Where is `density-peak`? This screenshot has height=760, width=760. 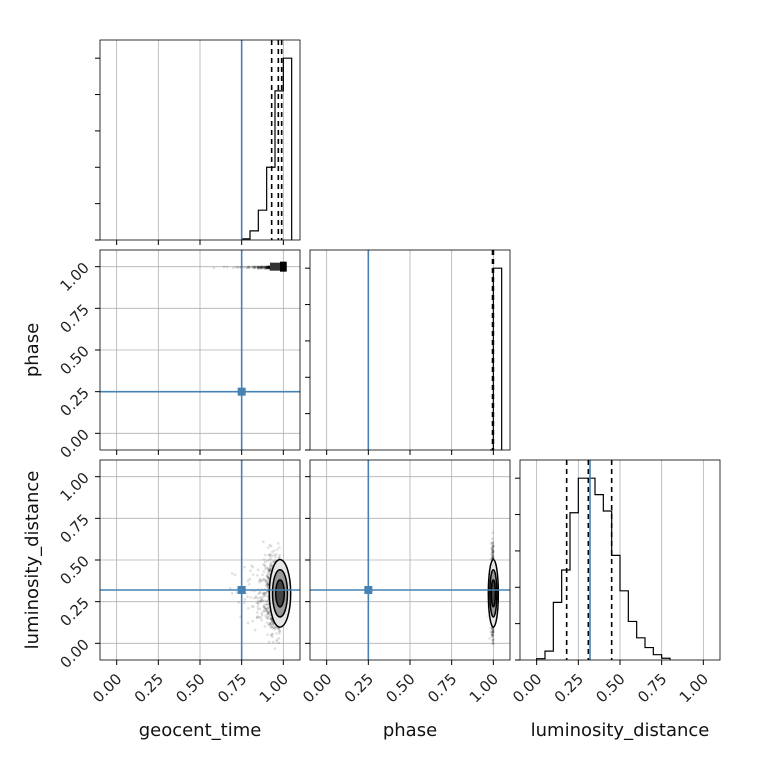
density-peak is located at coordinates (283, 266).